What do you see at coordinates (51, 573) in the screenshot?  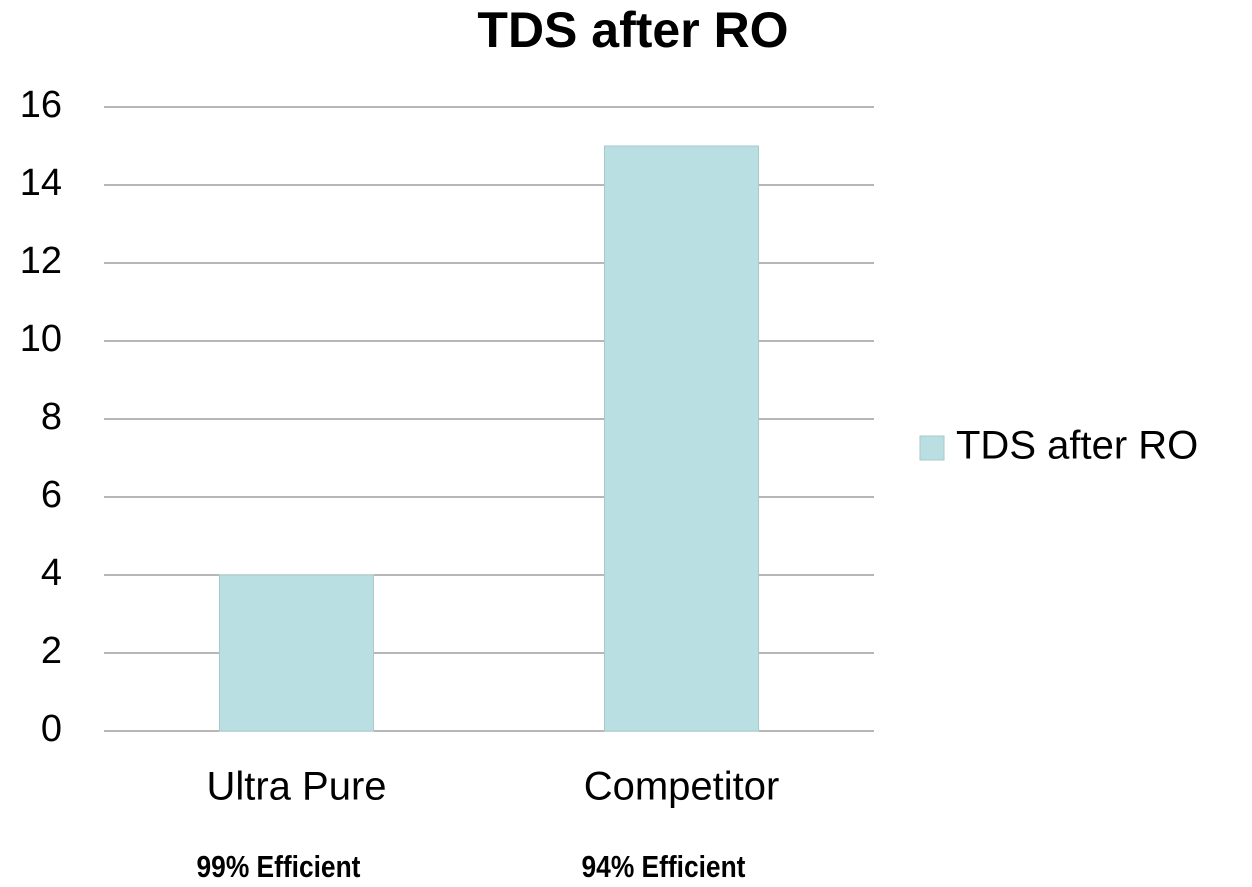 I see `y-tick-label: 4` at bounding box center [51, 573].